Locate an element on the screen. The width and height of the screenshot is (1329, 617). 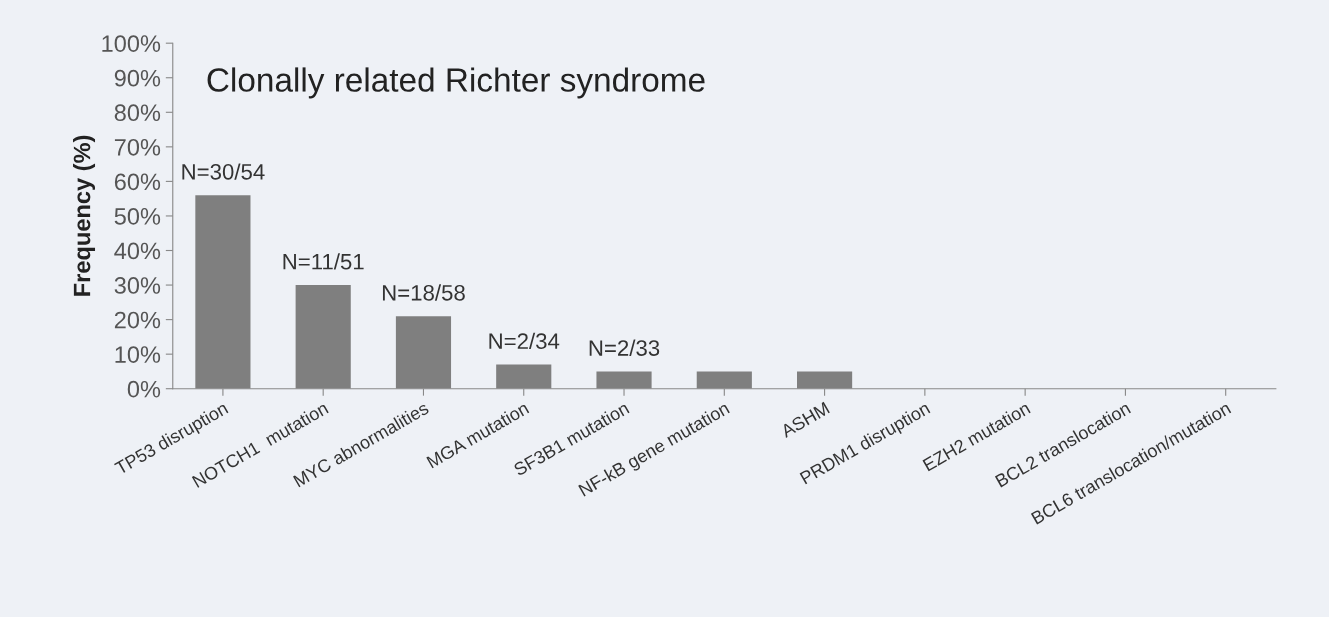
annotation: N=2/34 is located at coordinates (524, 341).